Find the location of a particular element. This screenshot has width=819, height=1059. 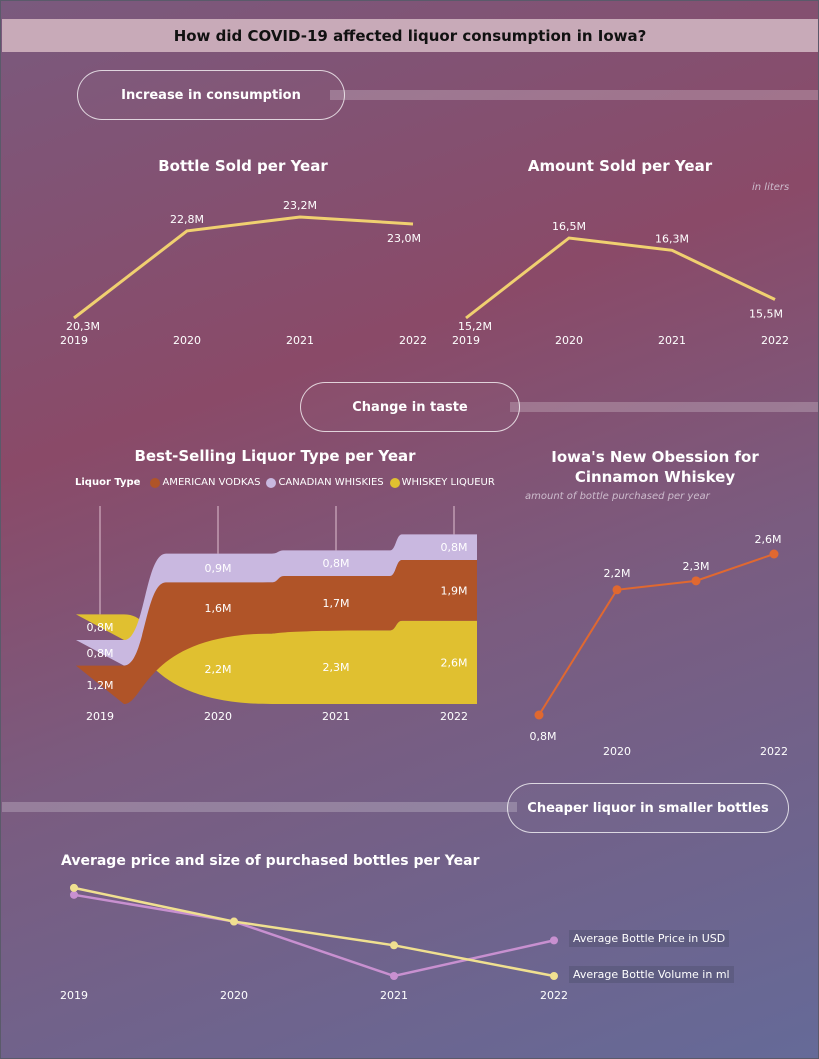

legend-item-vodka: AMERICAN VODKAS is located at coordinates (205, 482).